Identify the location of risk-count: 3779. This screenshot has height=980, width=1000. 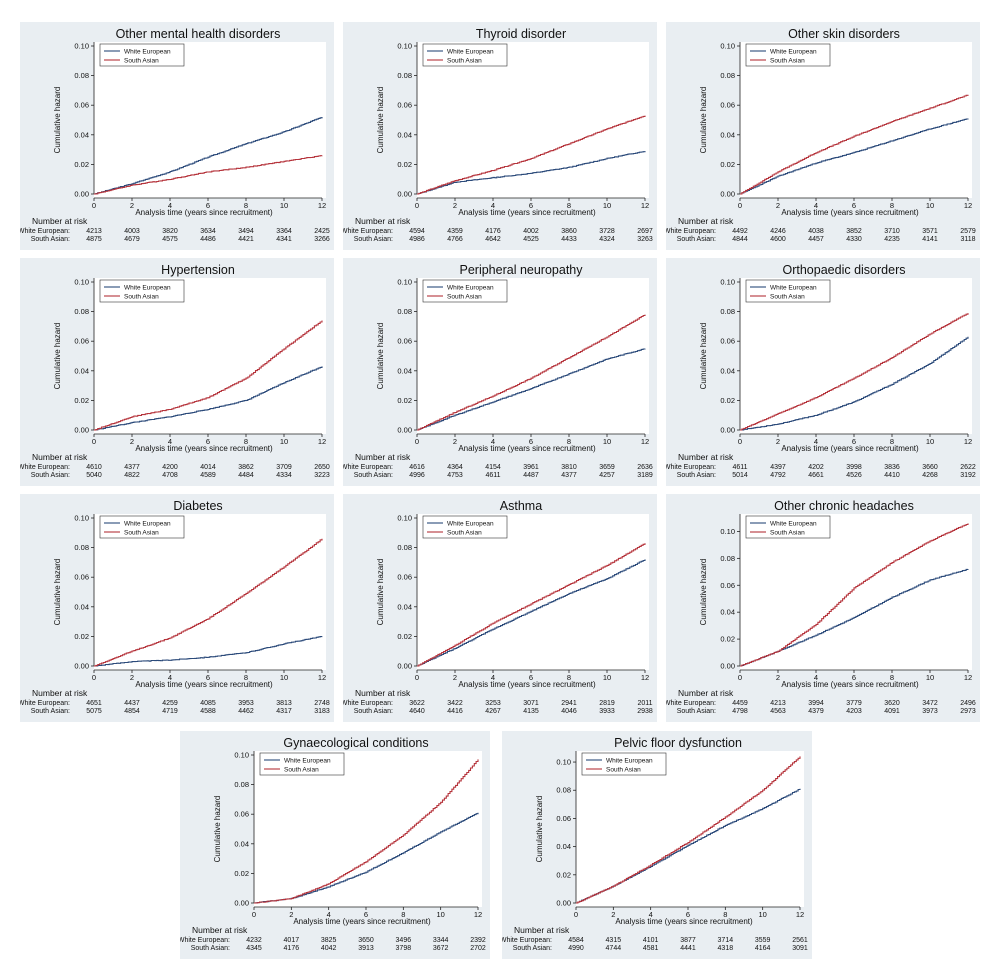
(854, 703).